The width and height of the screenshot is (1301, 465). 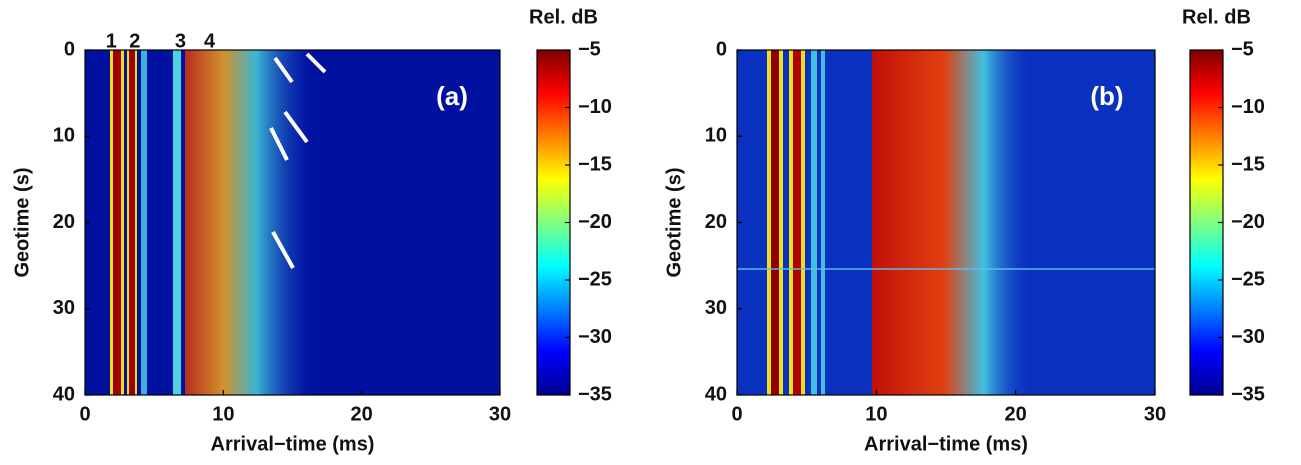 I want to click on arrival-label: 4, so click(x=210, y=41).